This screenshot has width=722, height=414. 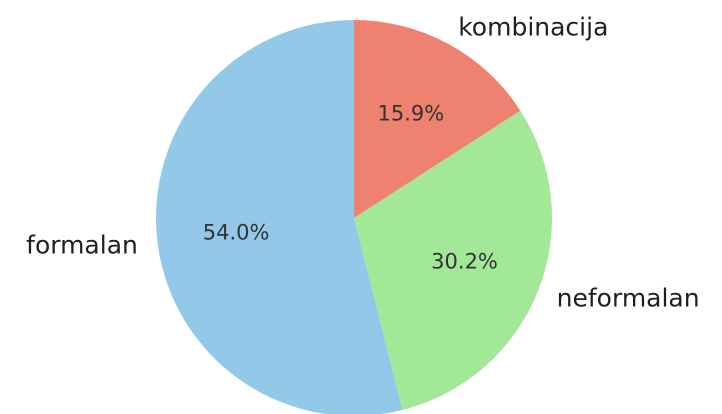 I want to click on pct-label-neformalan: 30.2%, so click(x=464, y=262).